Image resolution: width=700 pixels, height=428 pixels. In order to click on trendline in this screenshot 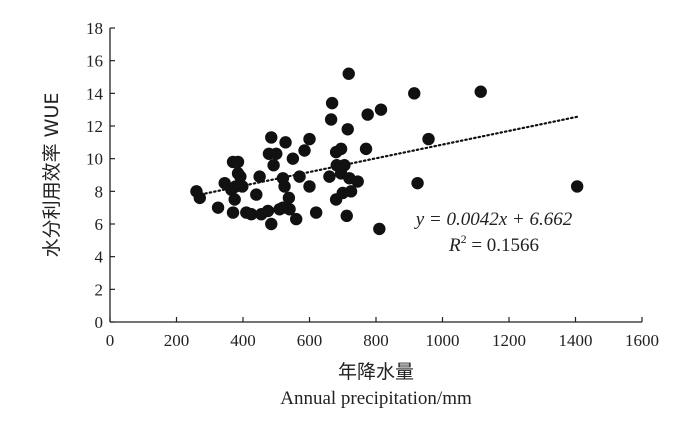, I will do `click(387, 156)`.